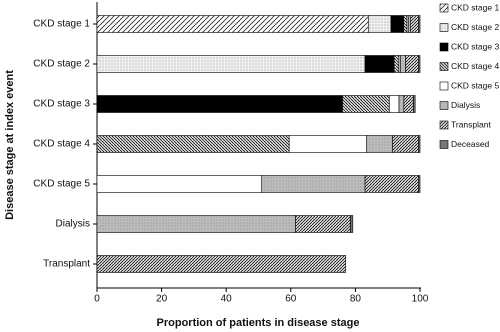 This screenshot has width=500, height=332. What do you see at coordinates (471, 124) in the screenshot?
I see `legend-text: Transplant` at bounding box center [471, 124].